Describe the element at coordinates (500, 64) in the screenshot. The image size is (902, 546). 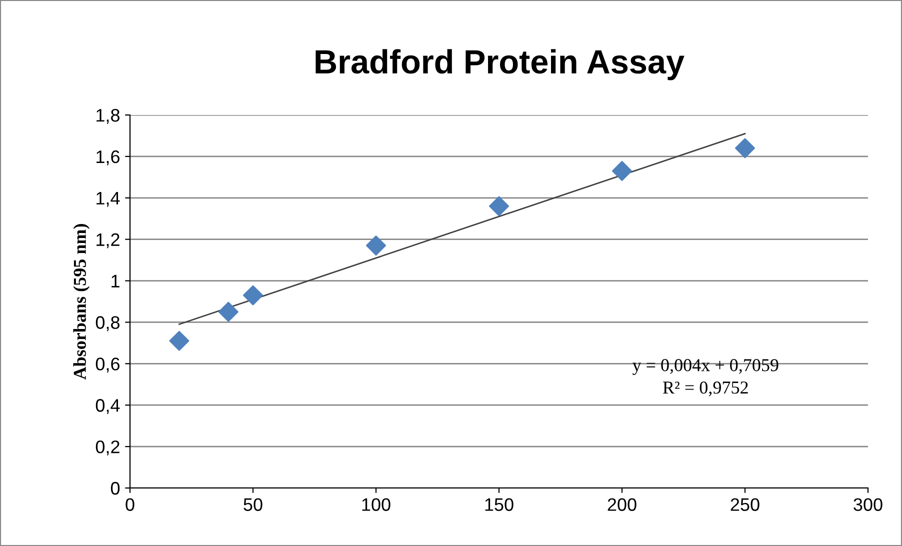
I see `chart-title: Bradford Protein Assay` at that location.